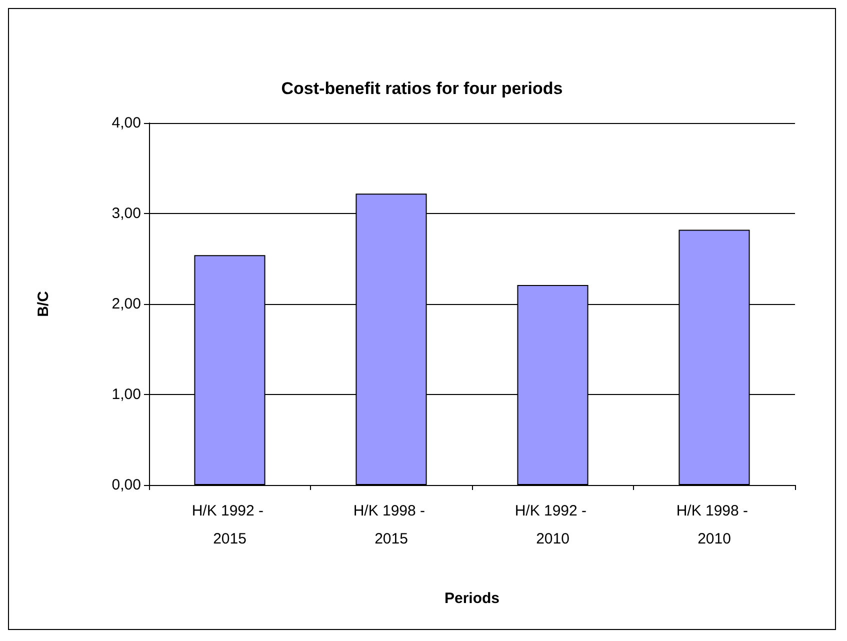  Describe the element at coordinates (714, 525) in the screenshot. I see `x-tick-label: H/K 1998 - 2010` at that location.